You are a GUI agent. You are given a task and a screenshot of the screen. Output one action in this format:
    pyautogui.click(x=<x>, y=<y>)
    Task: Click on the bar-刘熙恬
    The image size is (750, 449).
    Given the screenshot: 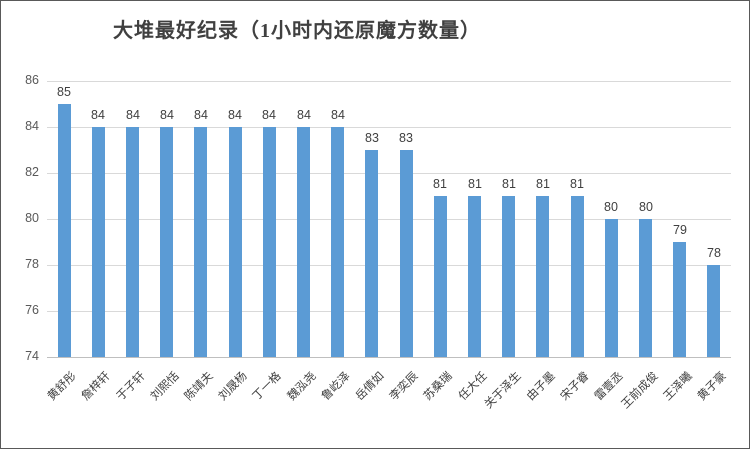 What is the action you would take?
    pyautogui.click(x=166, y=242)
    